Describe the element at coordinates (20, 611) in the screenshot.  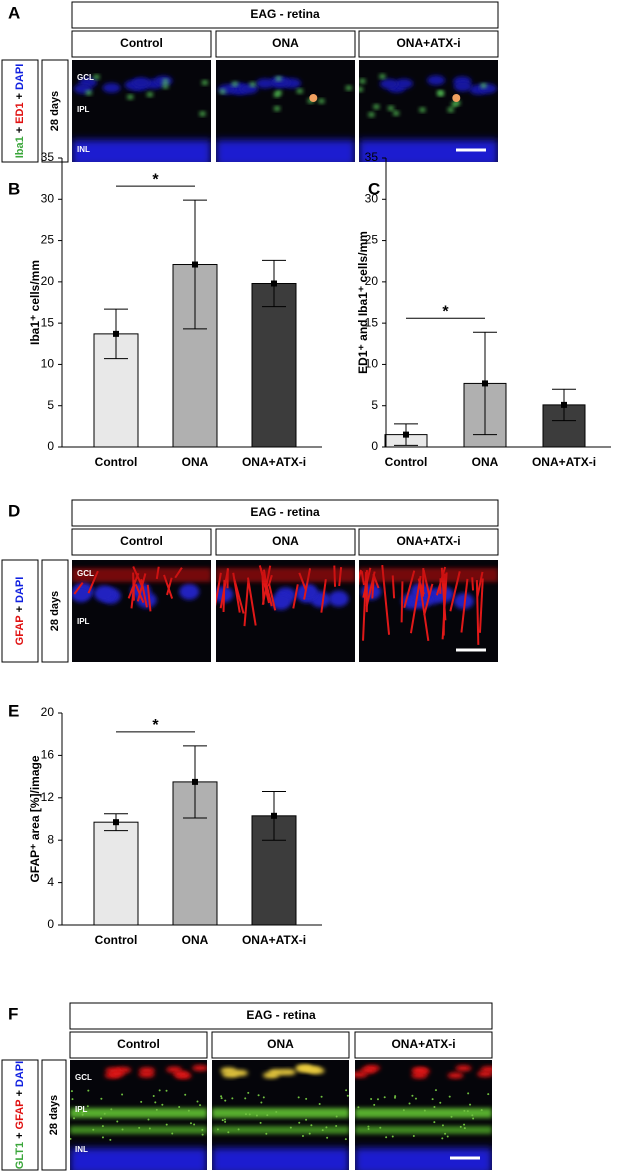
I see `stain-label: GFAP + DAPI` at that location.